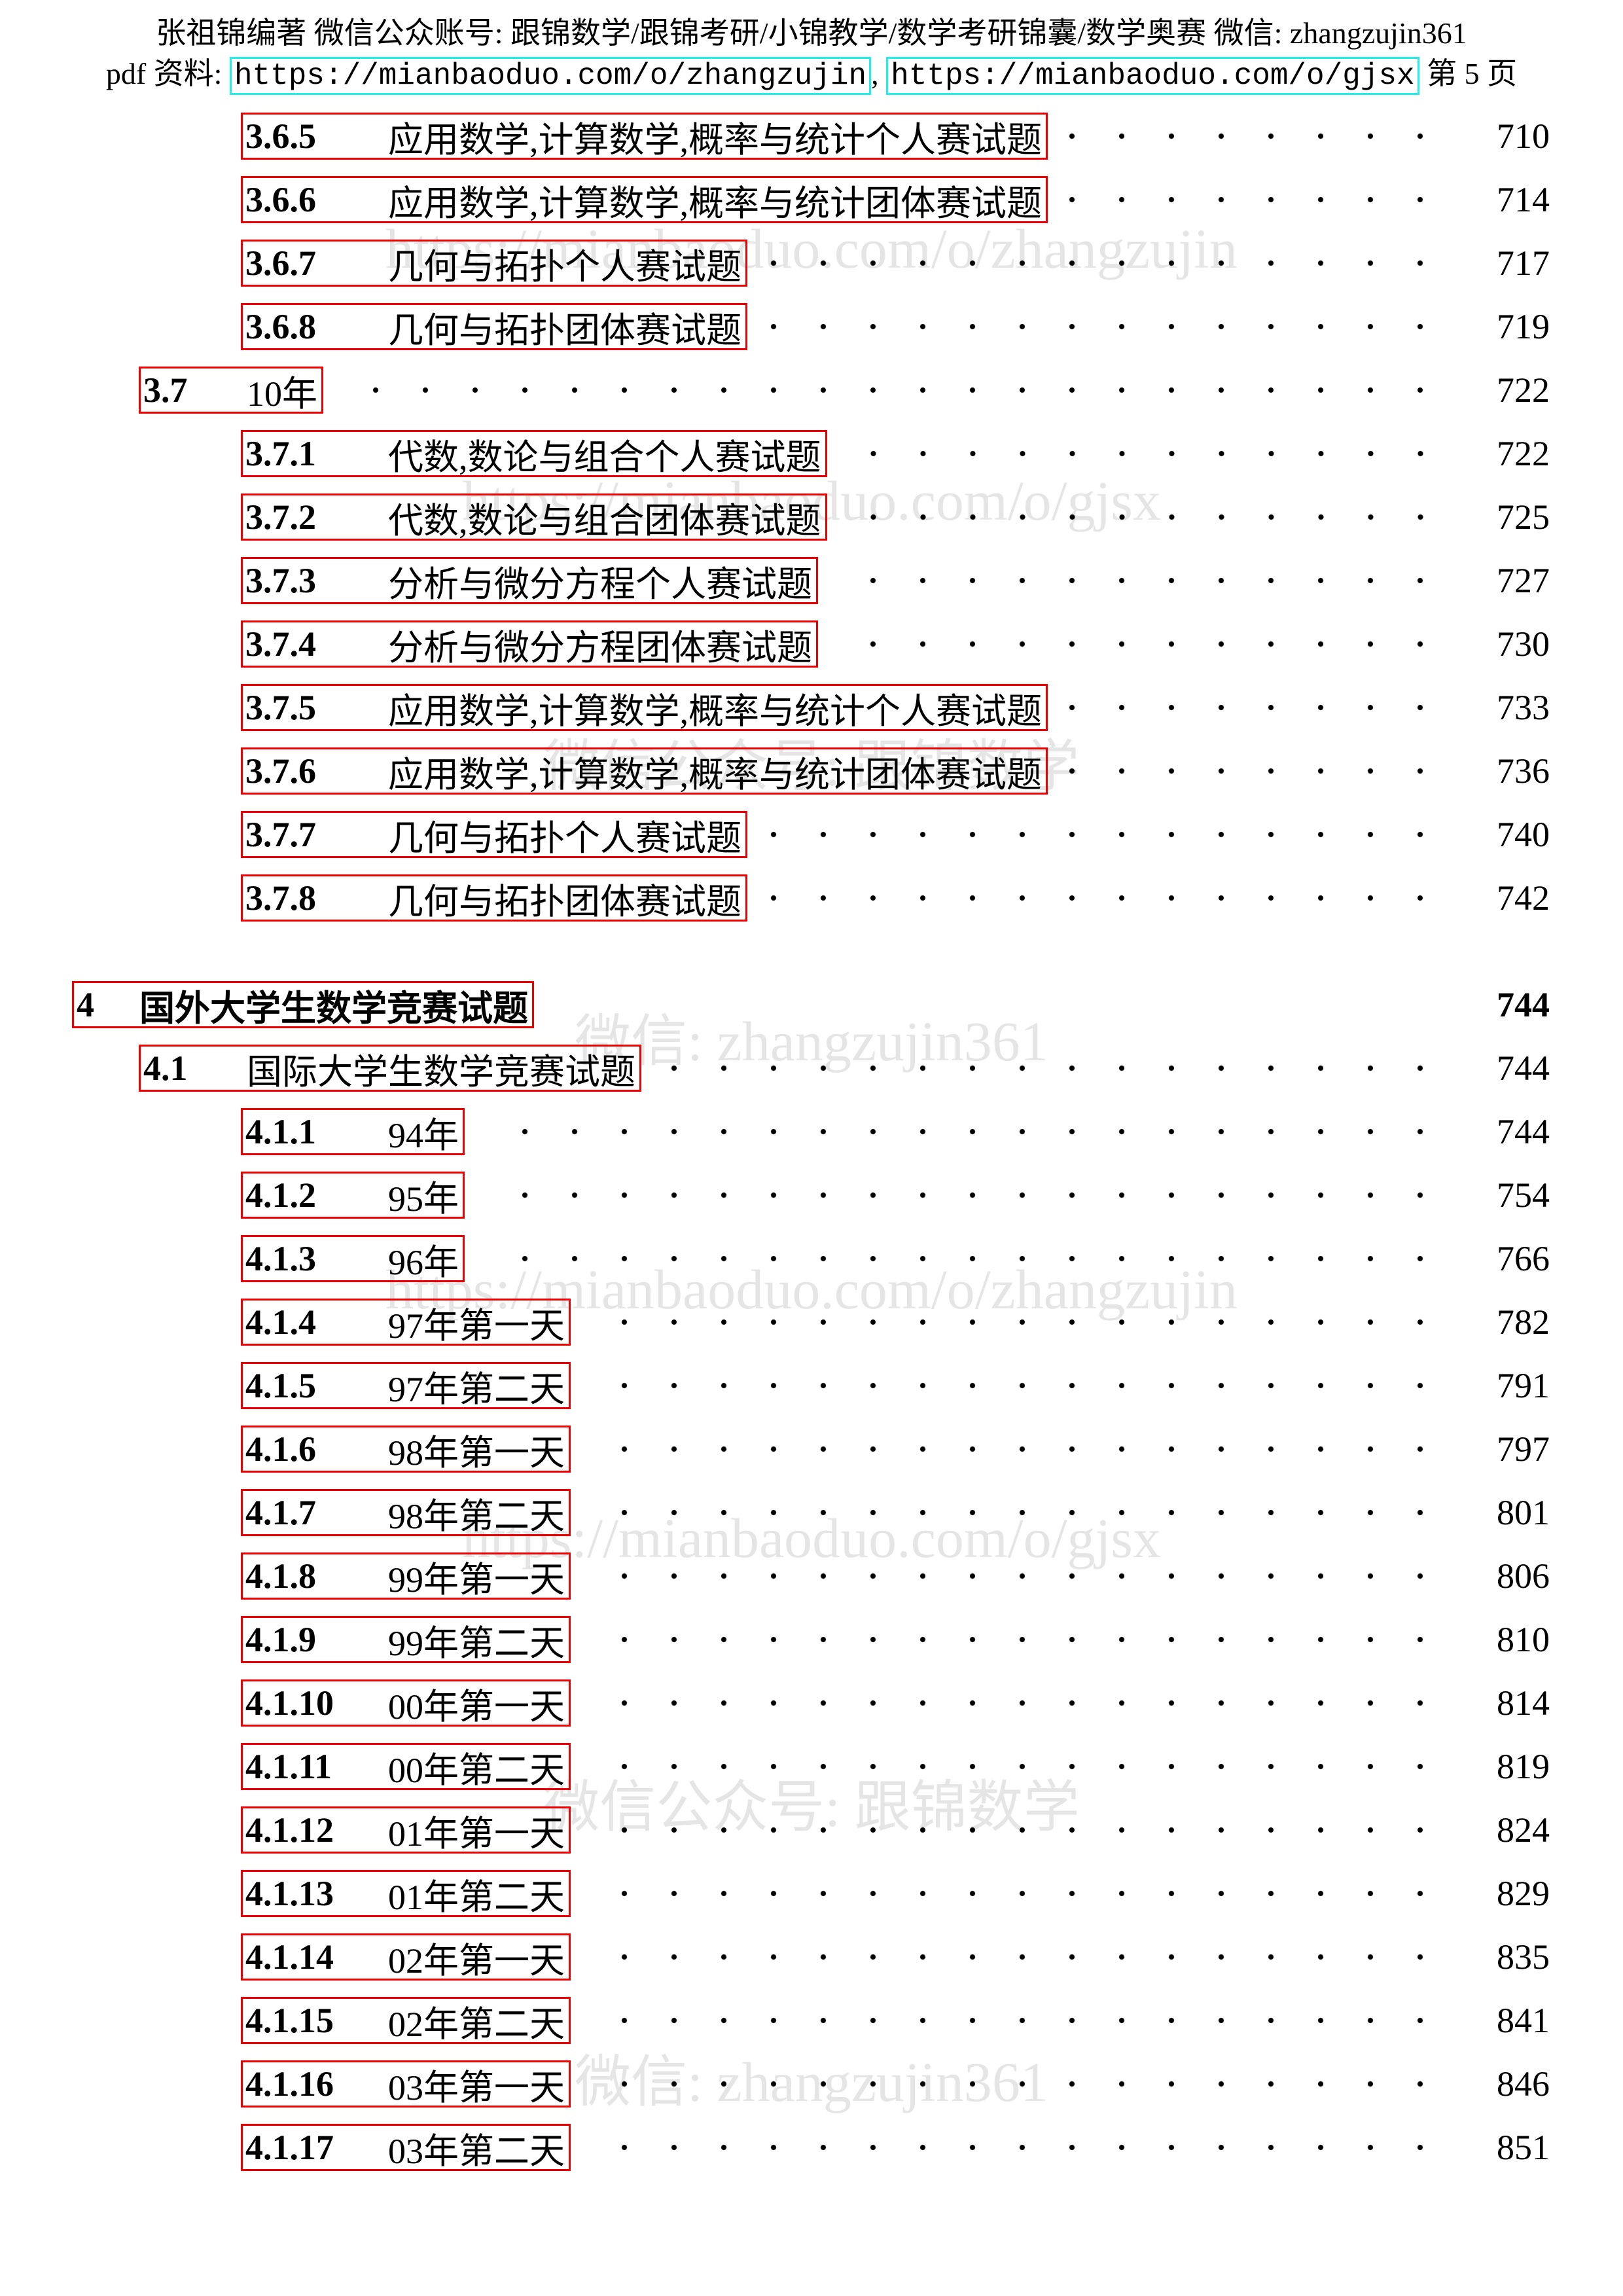 This screenshot has width=1623, height=2296. I want to click on entry-title: 几何与拓扑团体赛试题, so click(564, 330).